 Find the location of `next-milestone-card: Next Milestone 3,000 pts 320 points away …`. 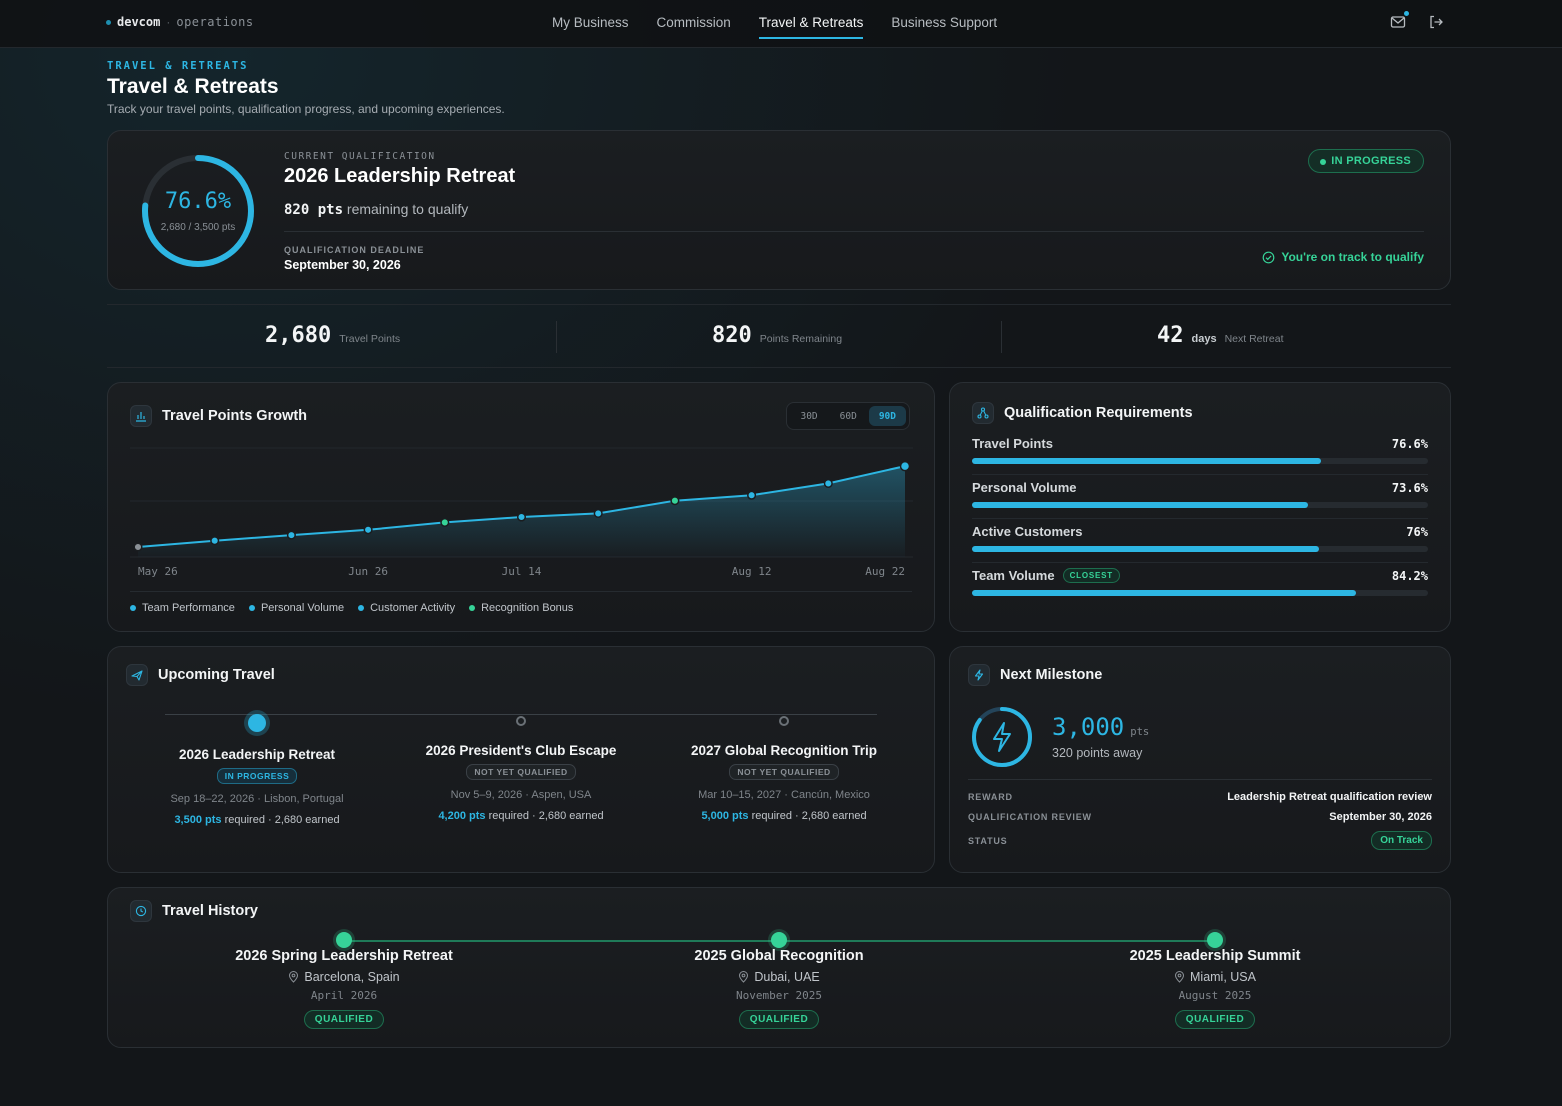

next-milestone-card: Next Milestone 3,000 pts 320 points away … is located at coordinates (1200, 759).